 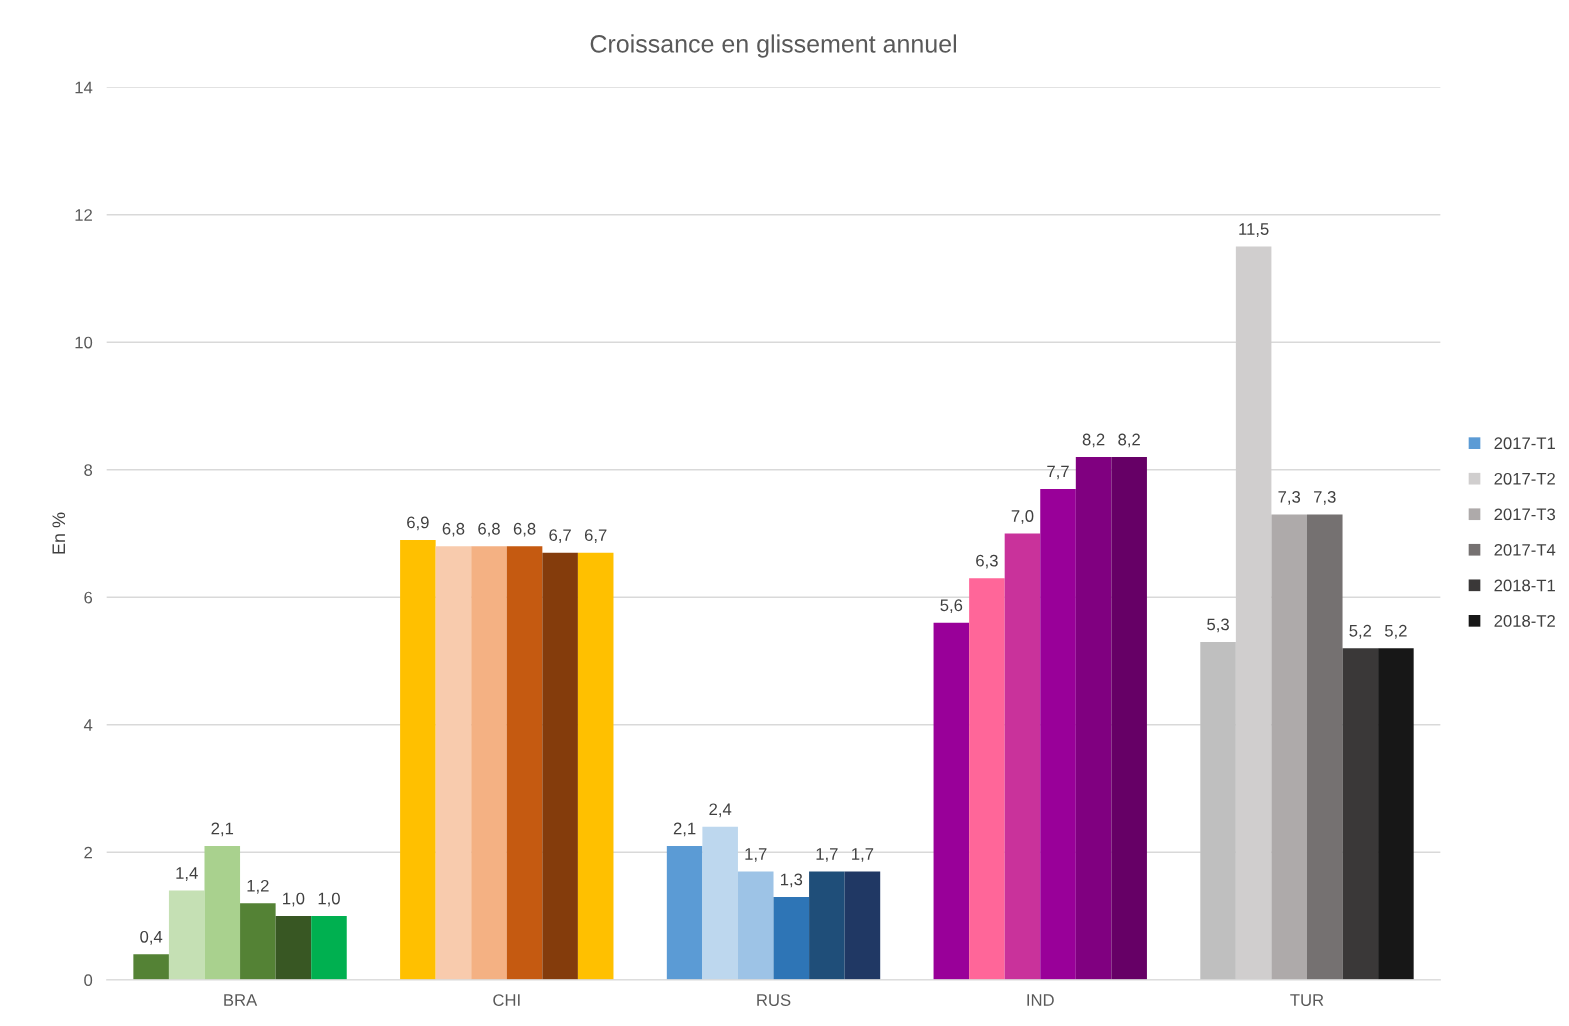 What do you see at coordinates (791, 880) in the screenshot?
I see `data-label: 1,3` at bounding box center [791, 880].